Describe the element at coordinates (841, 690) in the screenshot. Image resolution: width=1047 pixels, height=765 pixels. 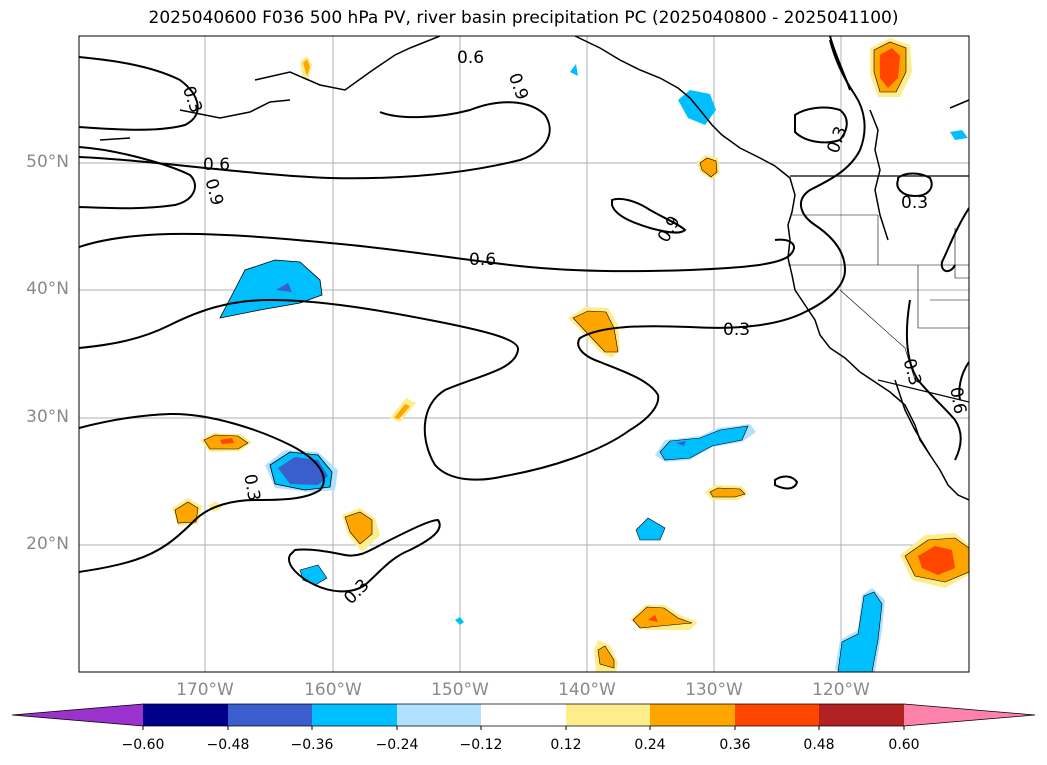
I see `lon-label-120w: 120°W` at that location.